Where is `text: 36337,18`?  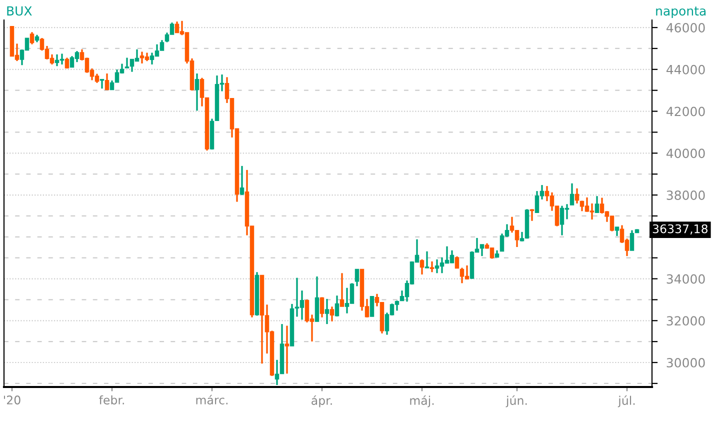 text: 36337,18 is located at coordinates (680, 229).